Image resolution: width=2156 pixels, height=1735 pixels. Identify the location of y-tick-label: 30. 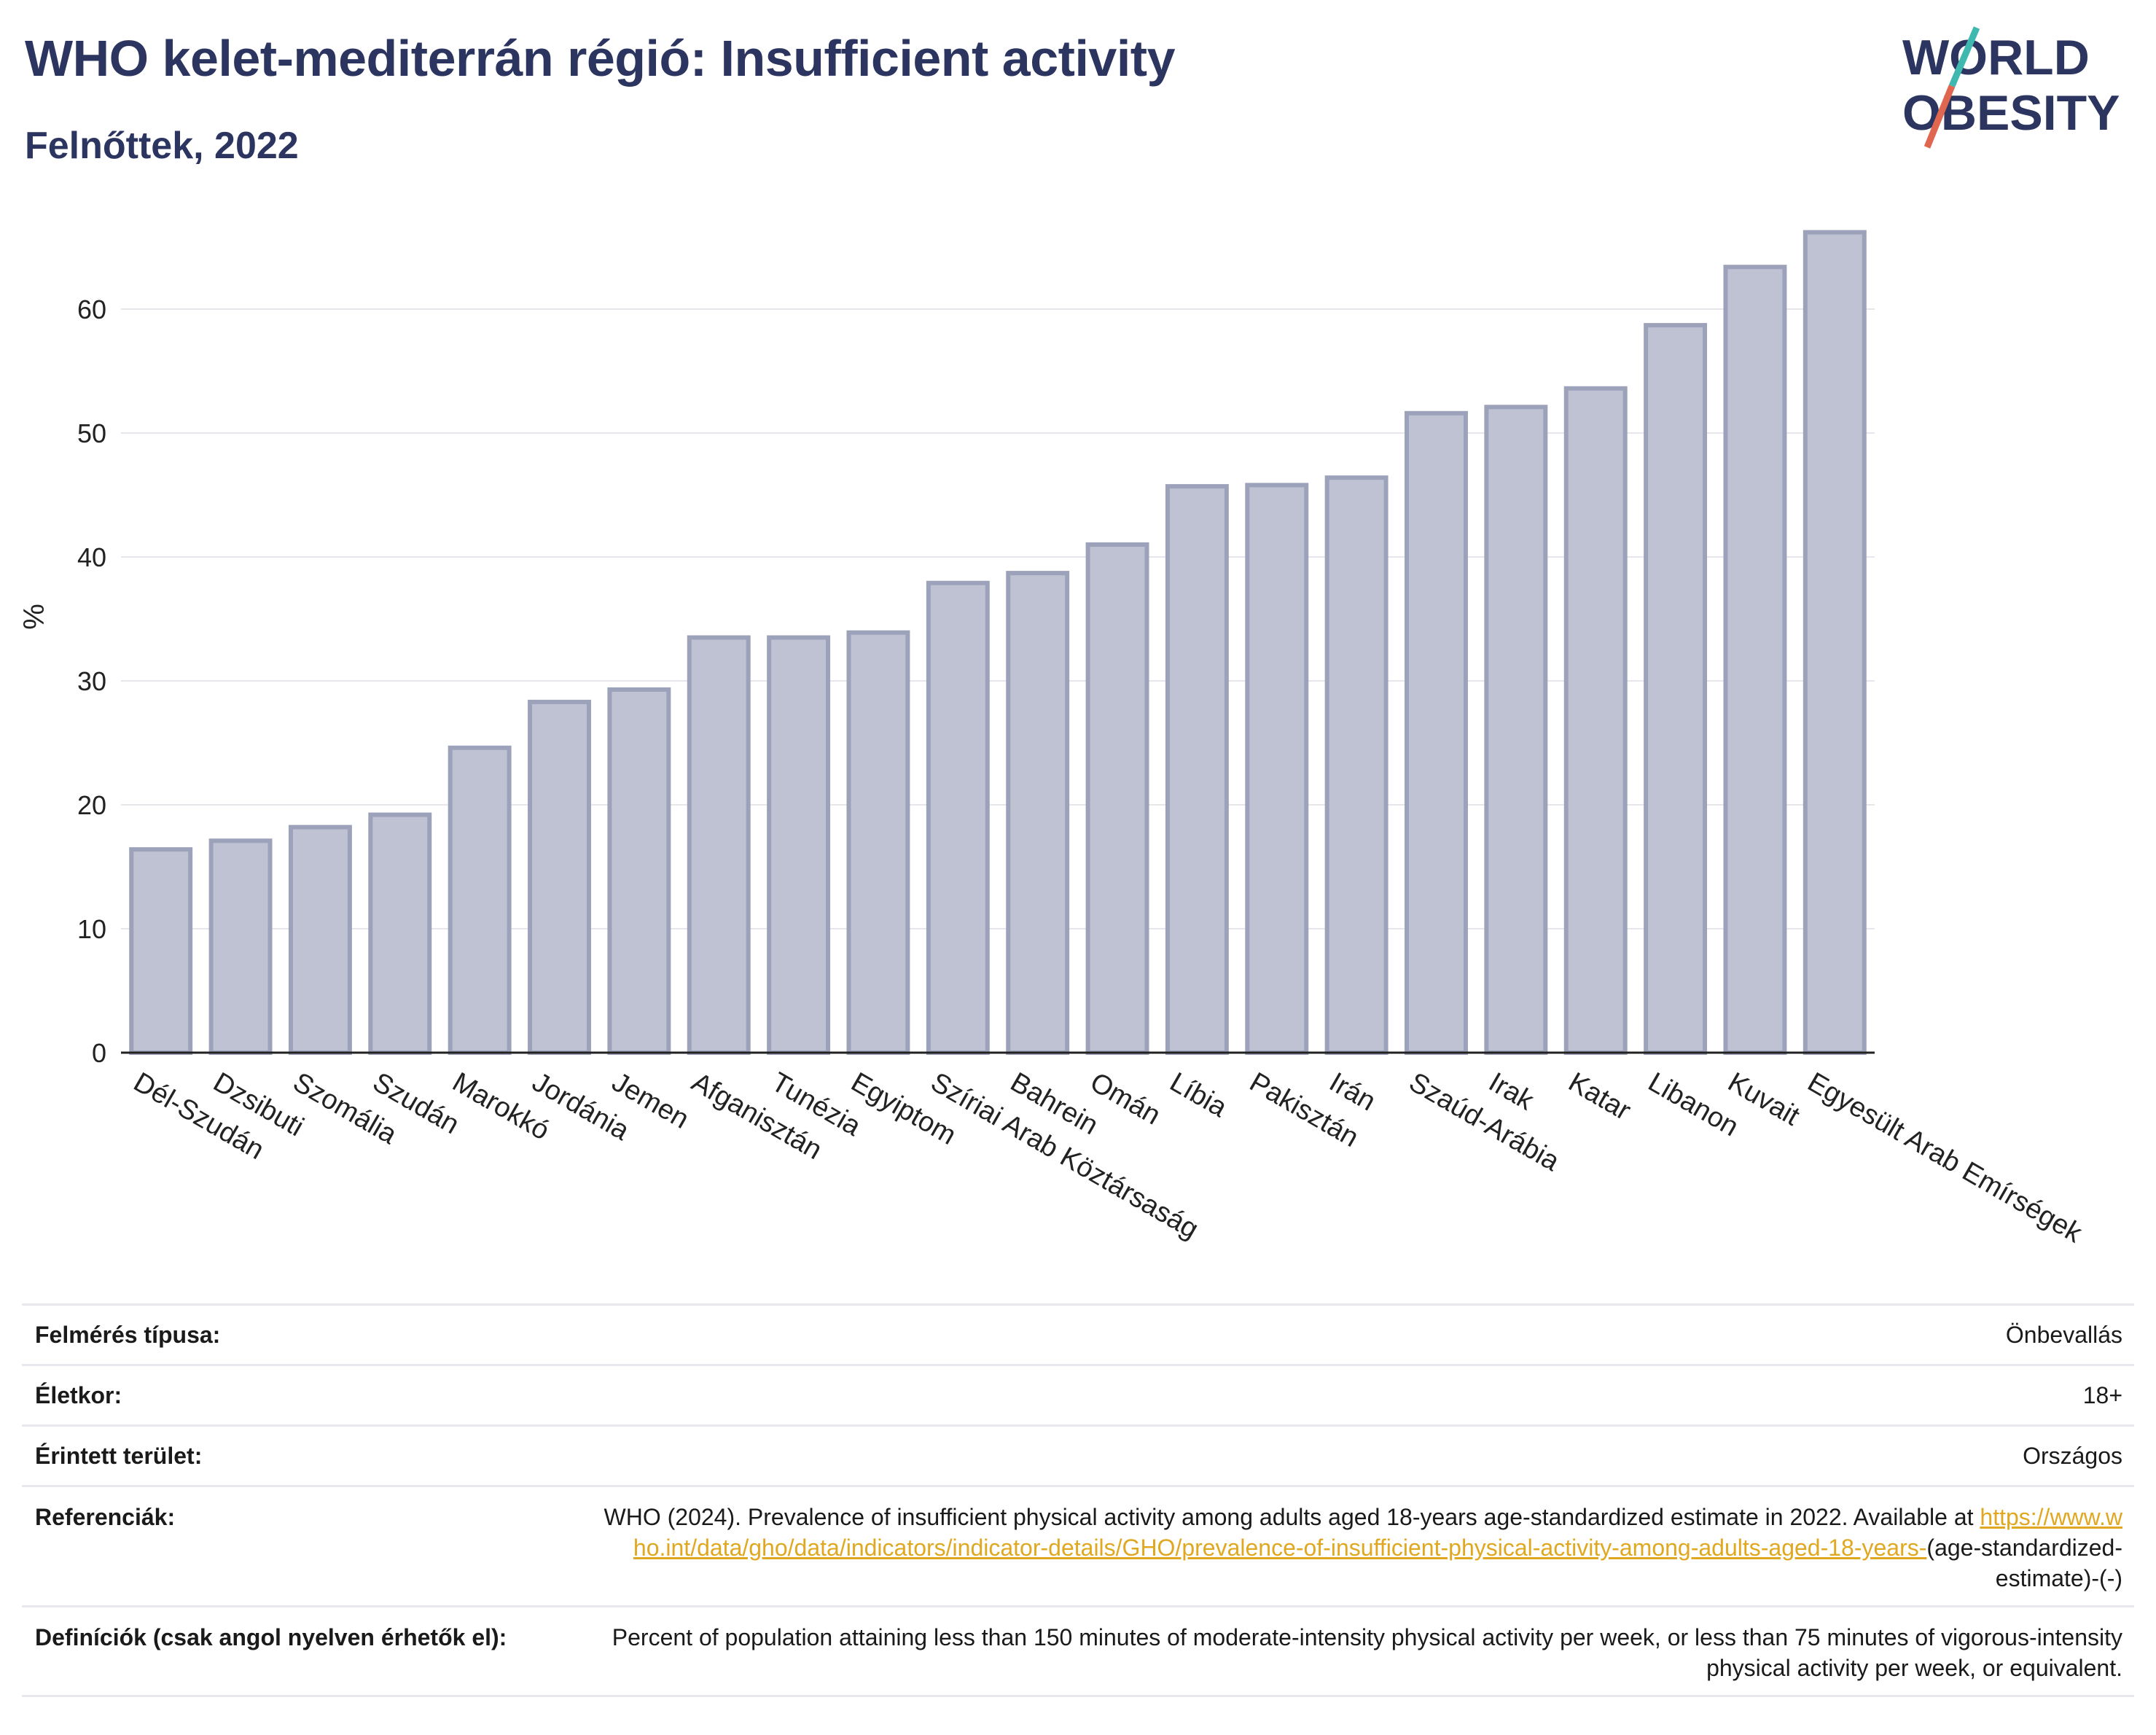
(92, 681).